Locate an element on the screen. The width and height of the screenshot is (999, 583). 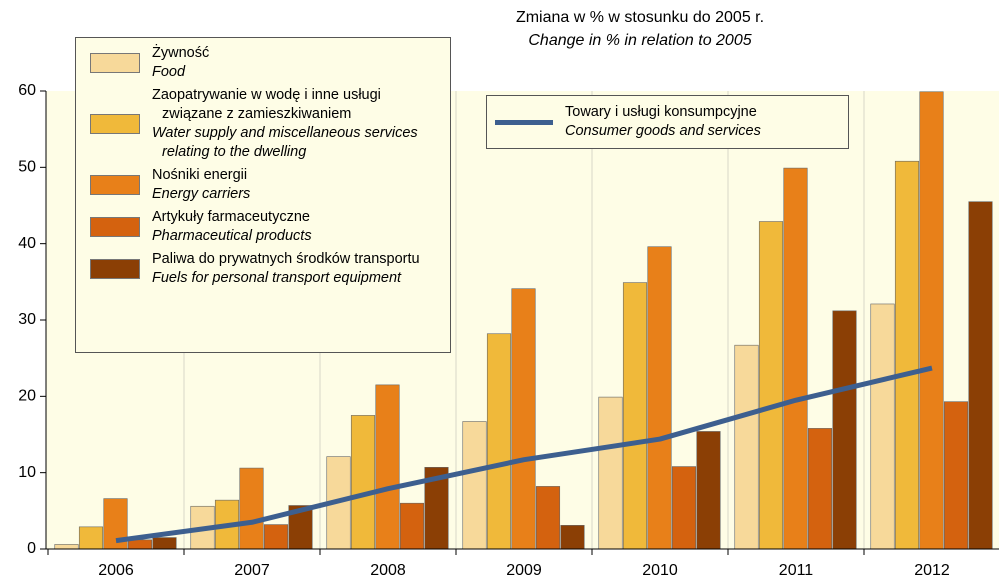
legend-text: Nośniki energii Energy carriers is located at coordinates (201, 185).